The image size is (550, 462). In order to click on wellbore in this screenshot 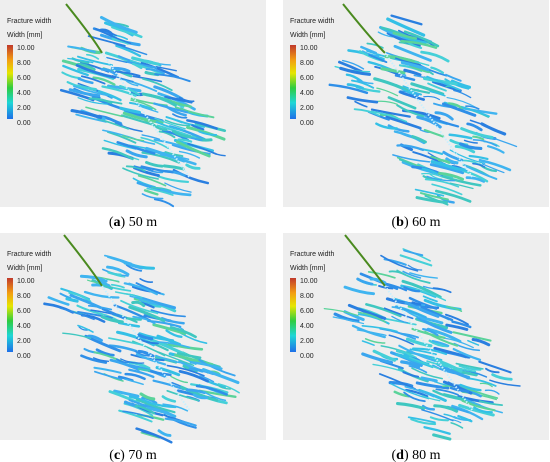, I will do `click(84, 28)`.